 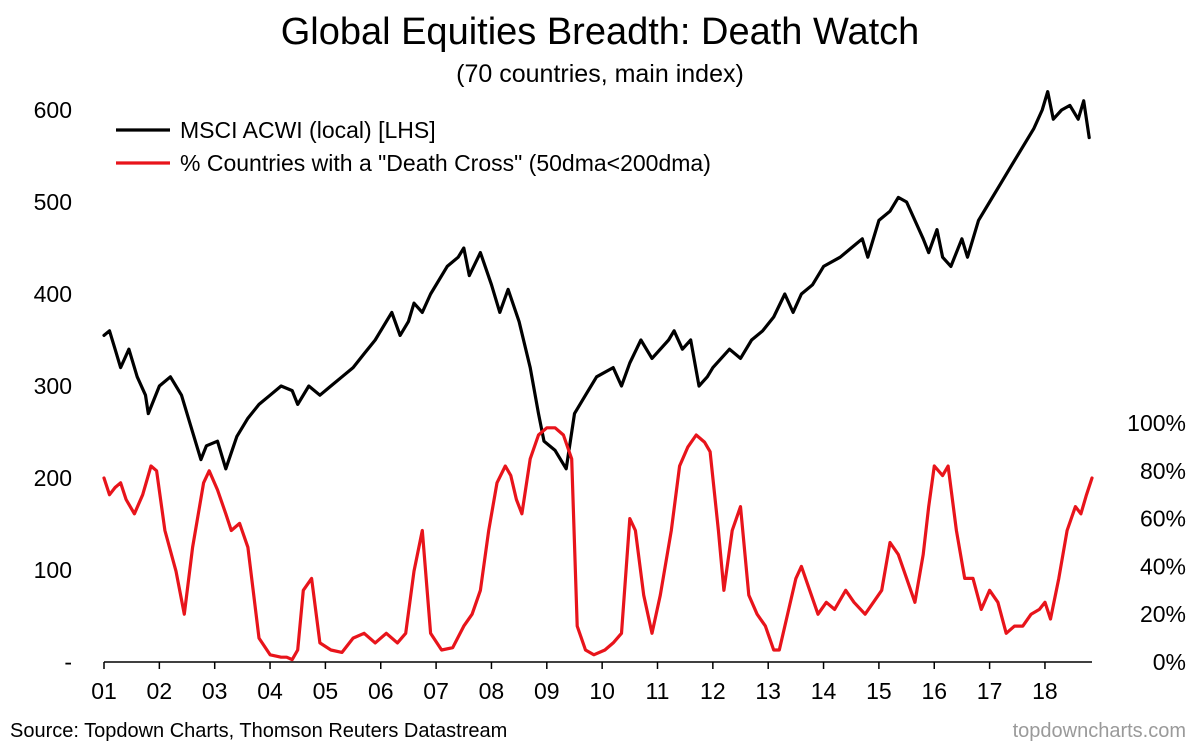 I want to click on x-tick-label: 16, so click(x=934, y=691).